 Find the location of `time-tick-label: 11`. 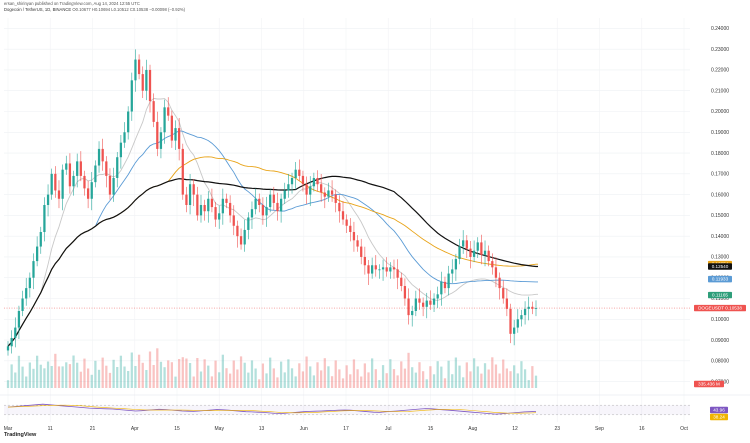

time-tick-label: 11 is located at coordinates (50, 429).